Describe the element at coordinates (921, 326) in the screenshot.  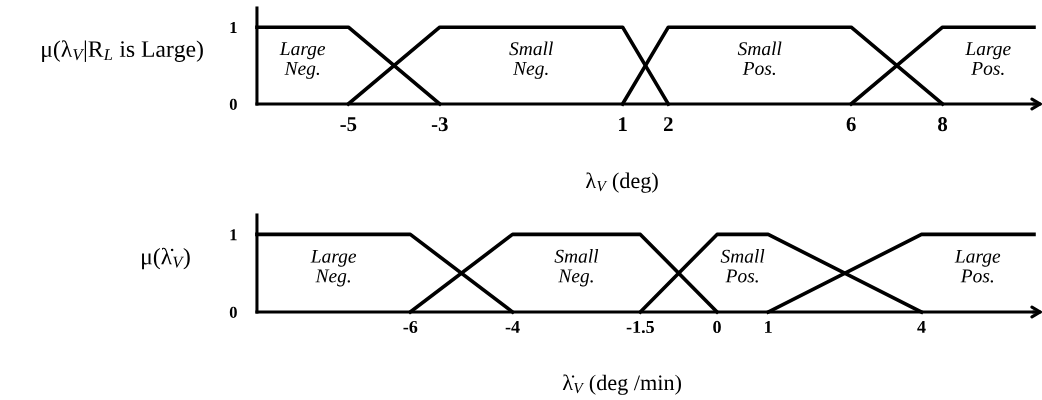
I see `x-tick-label: 4` at that location.